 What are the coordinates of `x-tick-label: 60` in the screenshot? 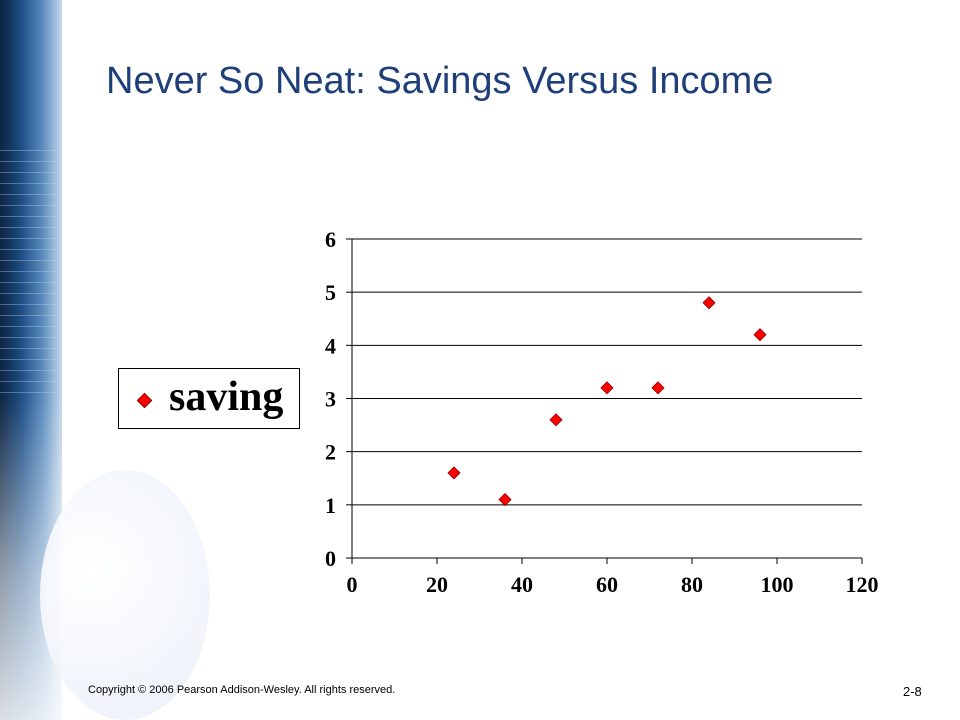 It's located at (607, 584).